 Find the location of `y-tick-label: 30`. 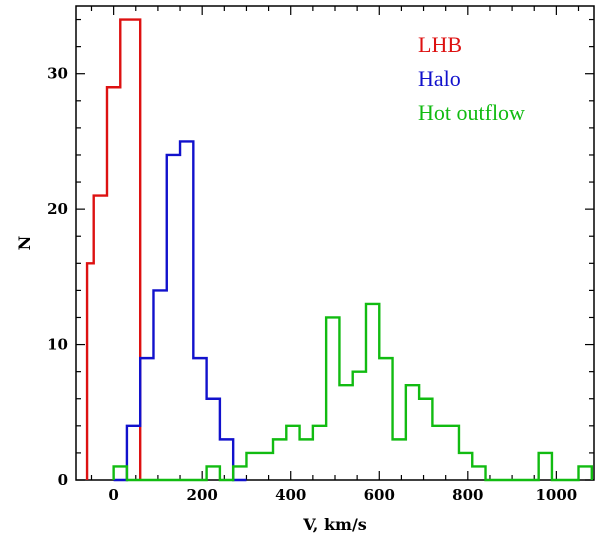

y-tick-label: 30 is located at coordinates (57, 74).